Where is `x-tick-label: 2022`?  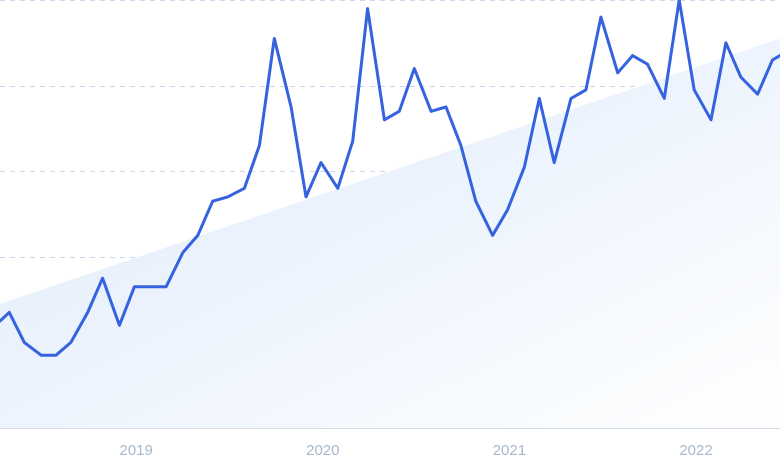
x-tick-label: 2022 is located at coordinates (695, 450).